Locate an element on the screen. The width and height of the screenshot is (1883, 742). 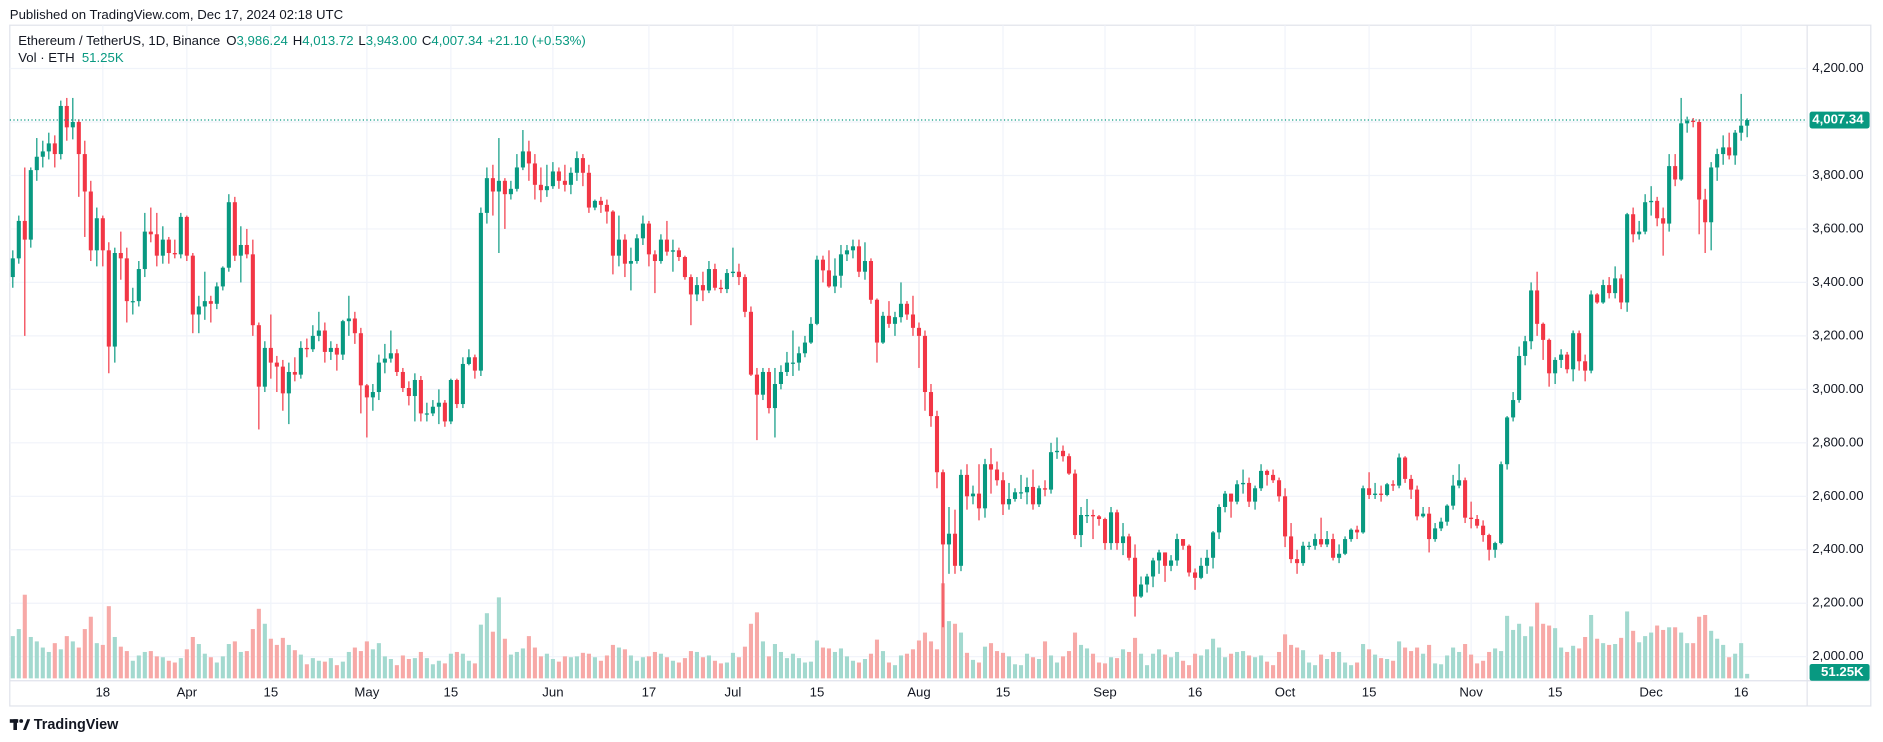
logo-dot is located at coordinates (21, 721).